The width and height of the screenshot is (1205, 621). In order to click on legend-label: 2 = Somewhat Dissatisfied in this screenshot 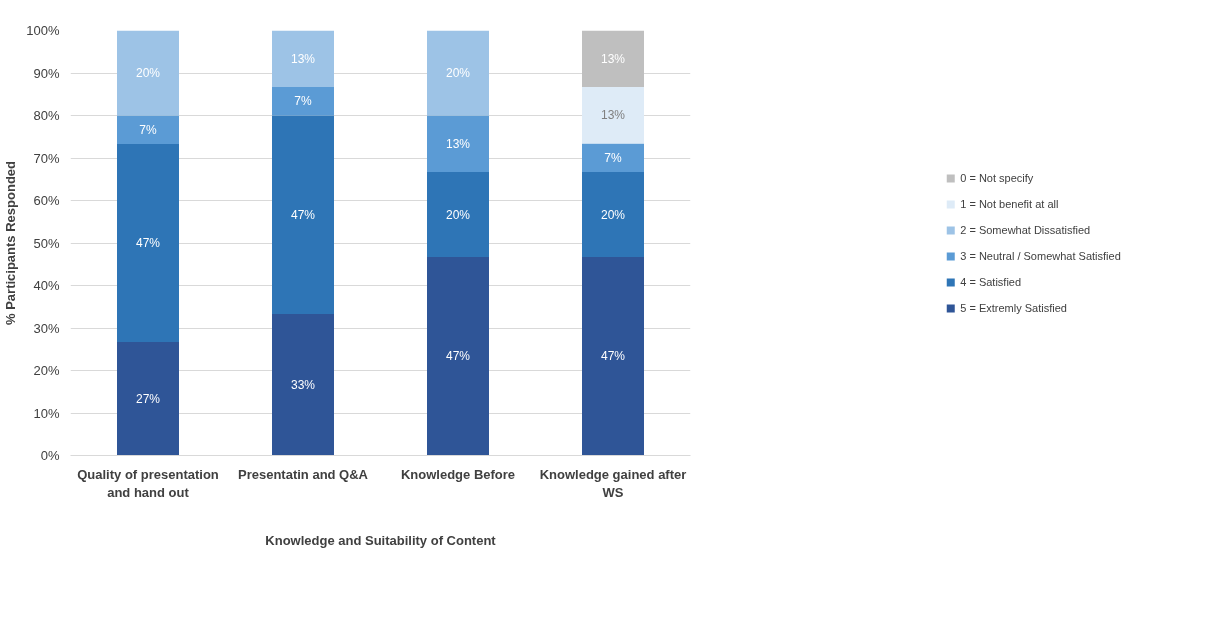, I will do `click(1025, 229)`.